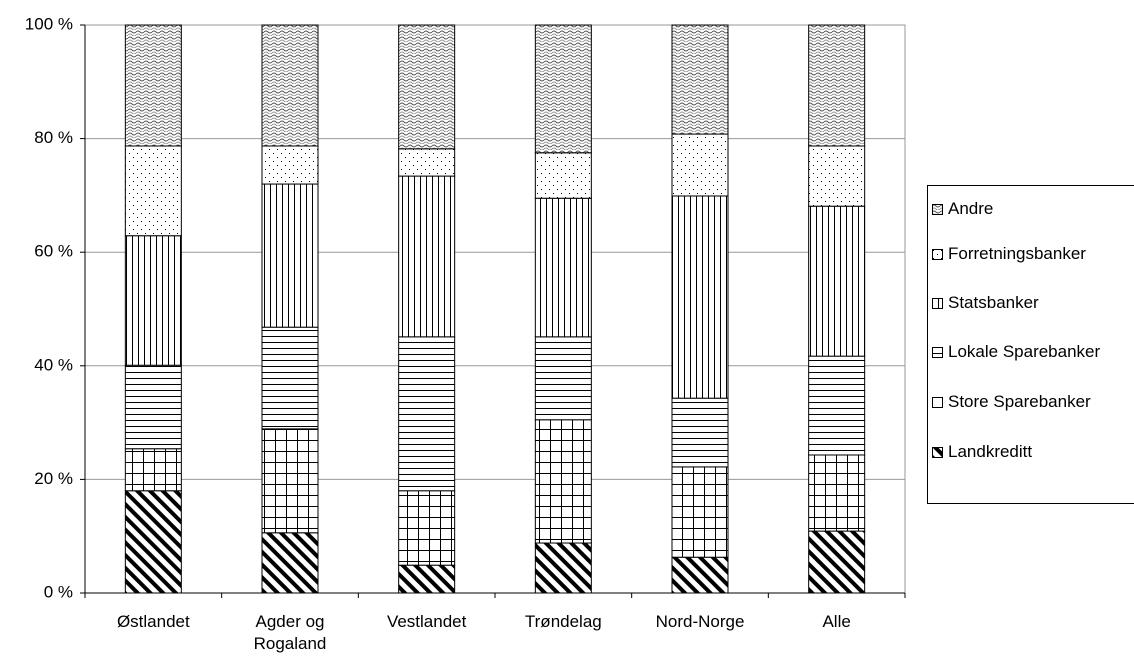 This screenshot has height=662, width=1134. Describe the element at coordinates (971, 208) in the screenshot. I see `legend-label: Andre` at that location.